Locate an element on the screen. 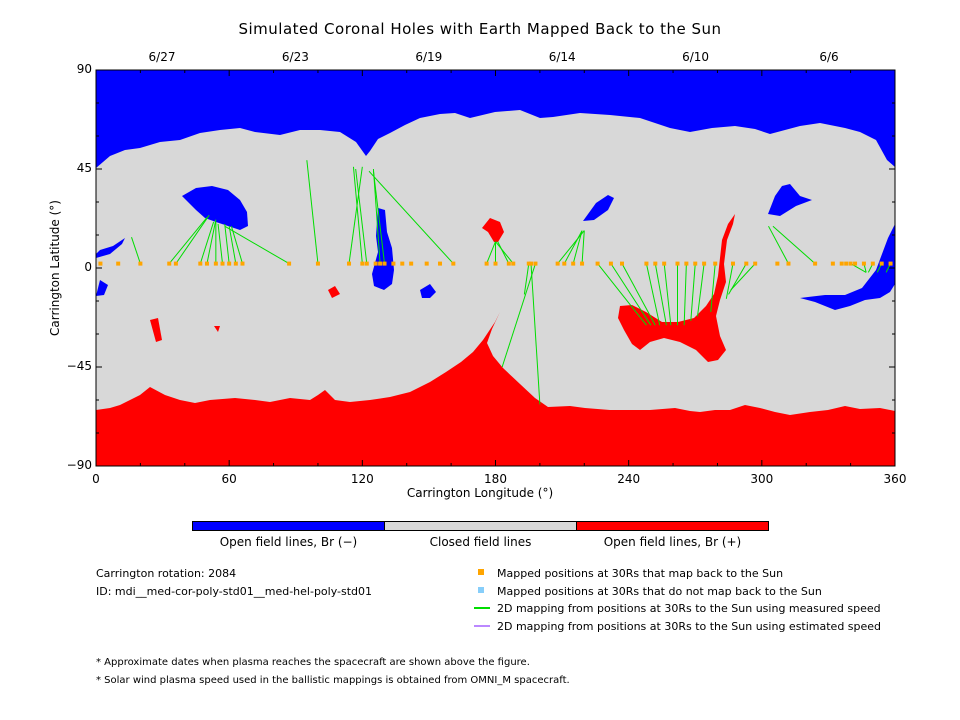  colorbar-positive is located at coordinates (672, 526).